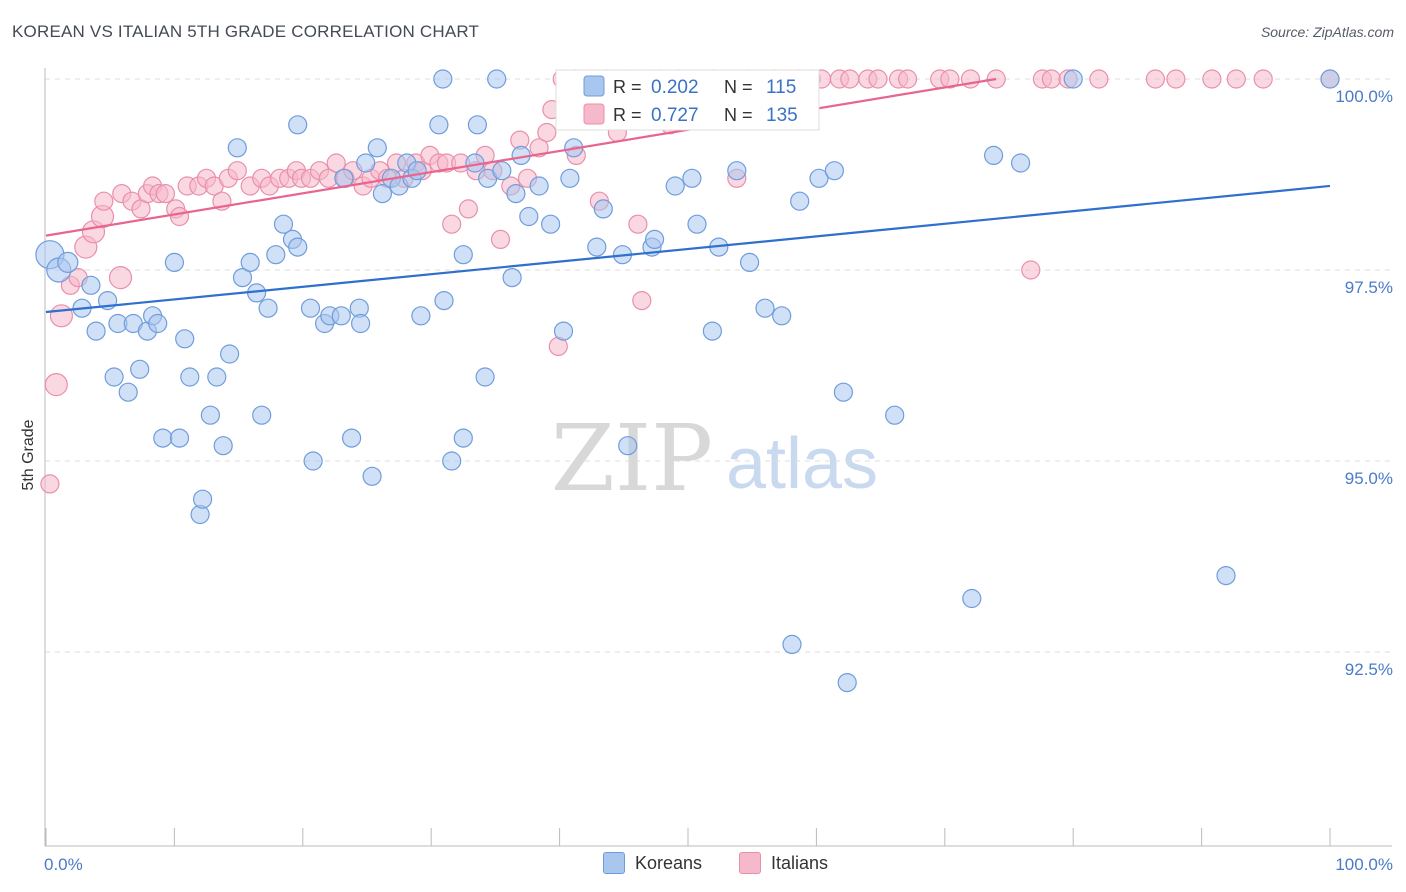 This screenshot has height=892, width=1406. Describe the element at coordinates (669, 862) in the screenshot. I see `legend-label-koreans: Koreans` at that location.